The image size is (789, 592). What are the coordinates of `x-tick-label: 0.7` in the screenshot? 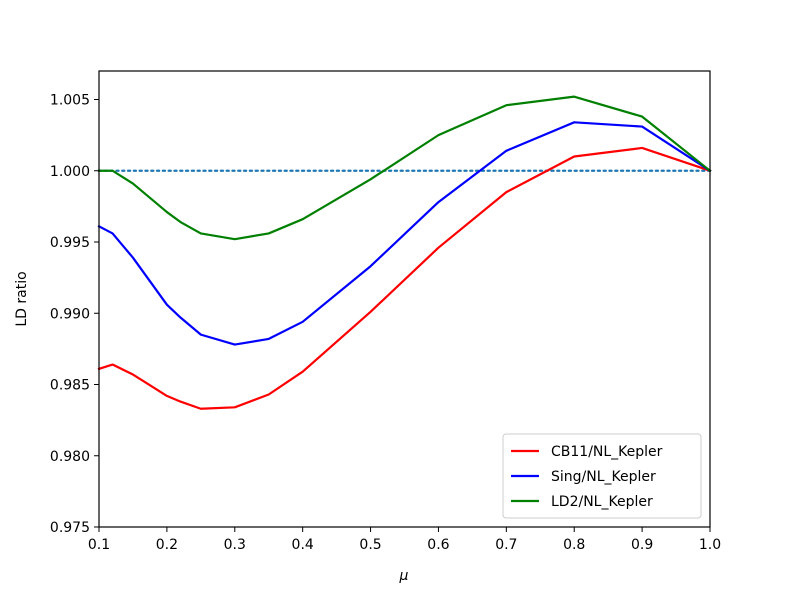 It's located at (506, 545).